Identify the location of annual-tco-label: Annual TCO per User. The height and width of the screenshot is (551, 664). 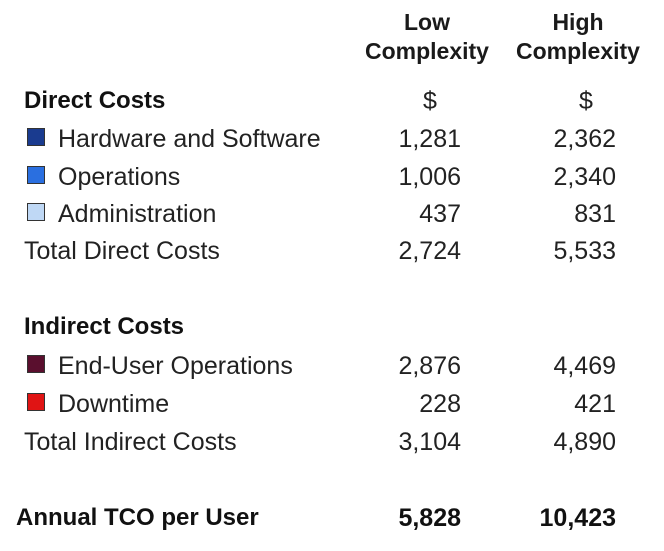
(137, 517).